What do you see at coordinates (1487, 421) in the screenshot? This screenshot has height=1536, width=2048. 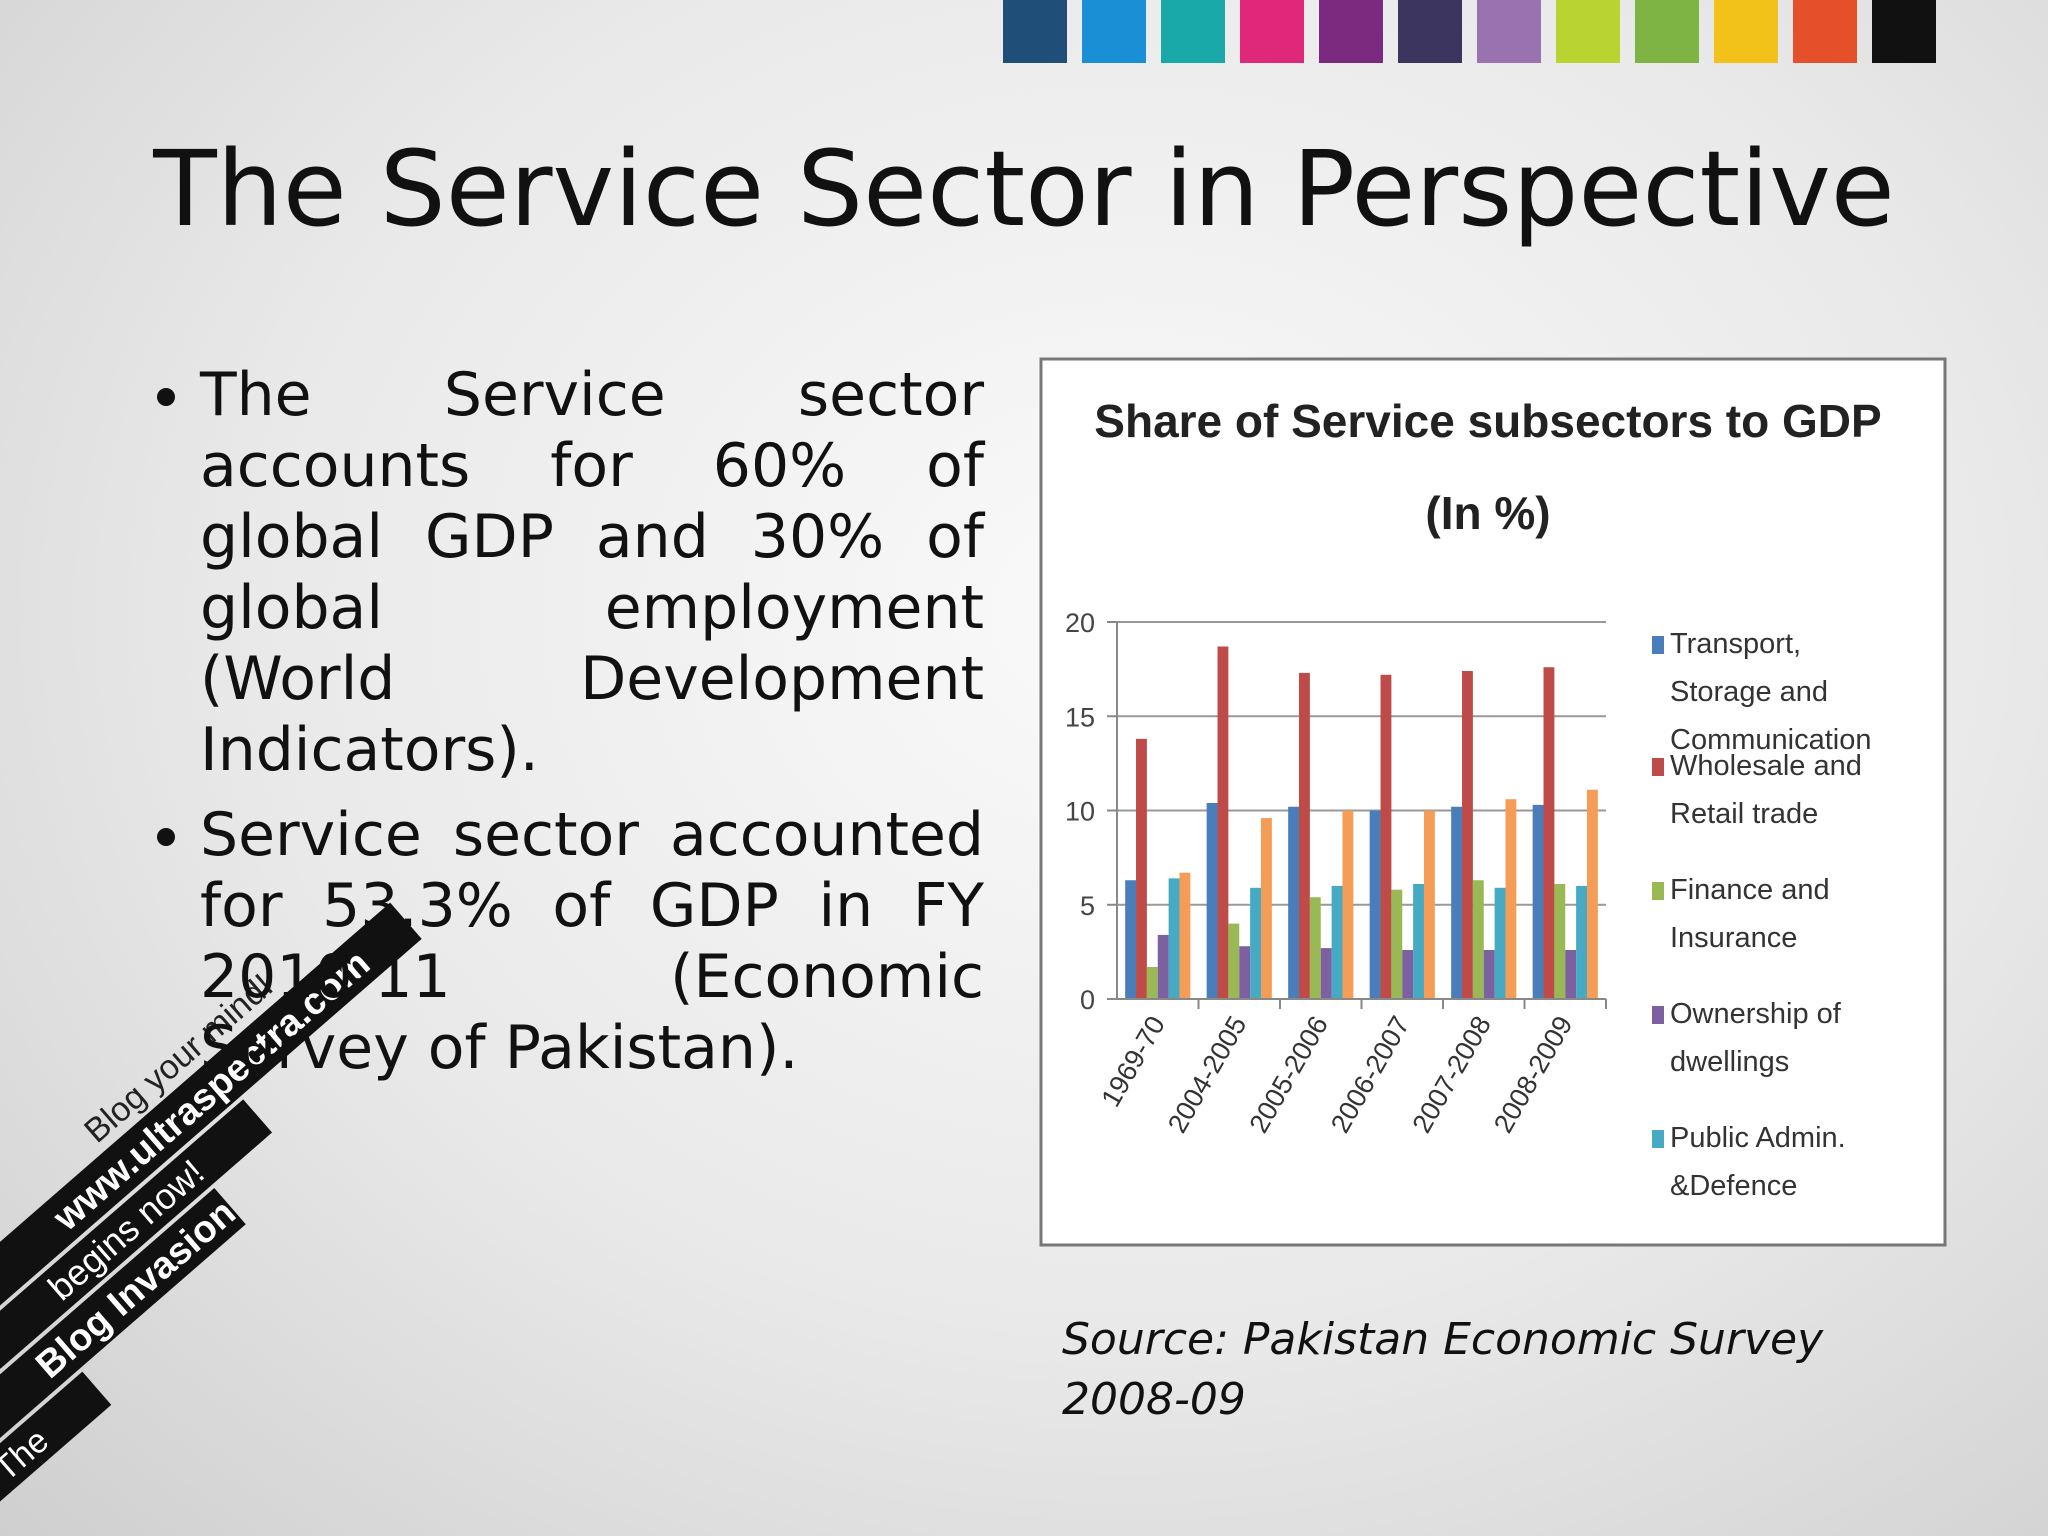 I see `chart-title: Share of Service subsectors to GDP` at bounding box center [1487, 421].